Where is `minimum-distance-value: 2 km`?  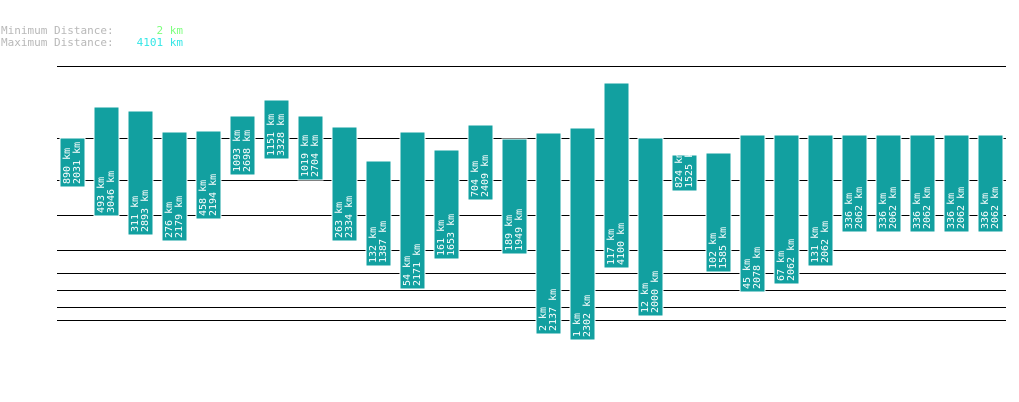
minimum-distance-value: 2 km is located at coordinates (170, 30).